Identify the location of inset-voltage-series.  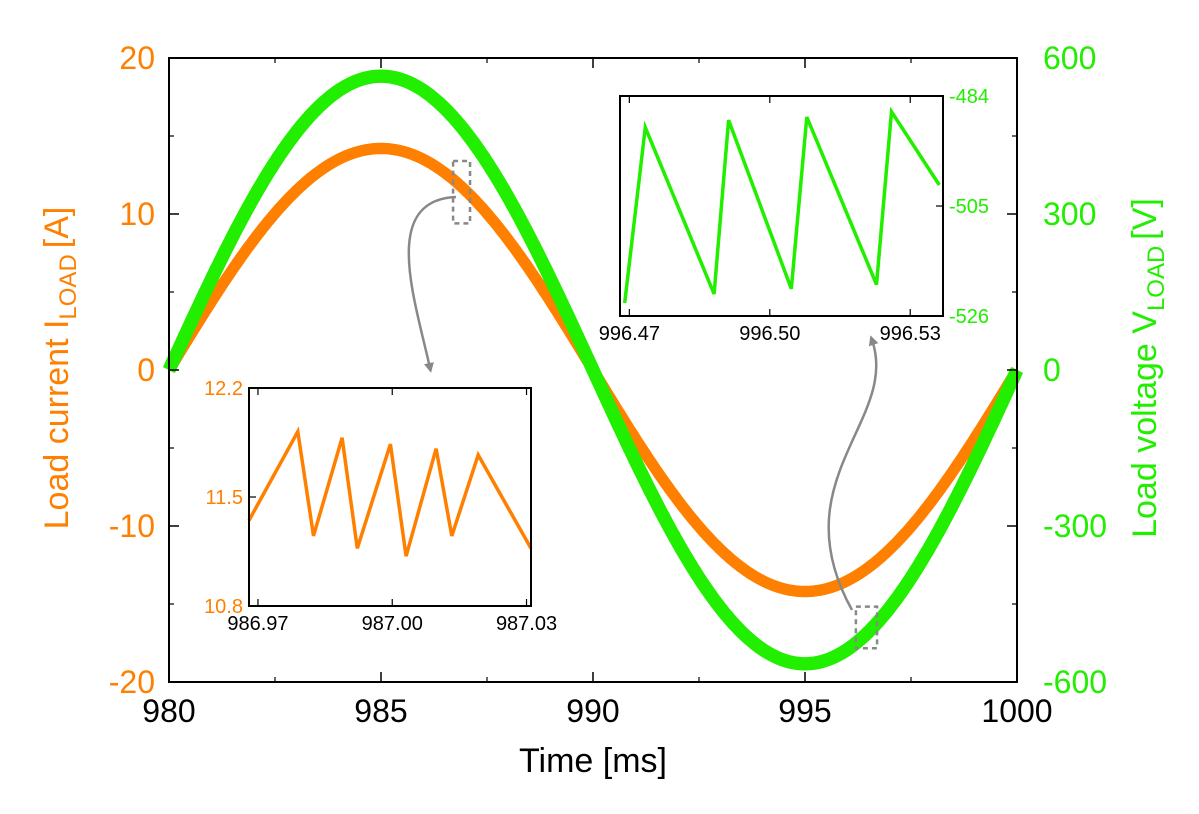
(781, 205).